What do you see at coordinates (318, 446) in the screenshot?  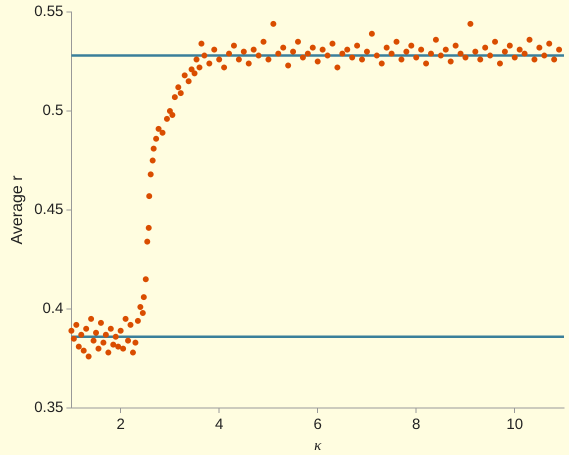 I see `x-axis-title: κ` at bounding box center [318, 446].